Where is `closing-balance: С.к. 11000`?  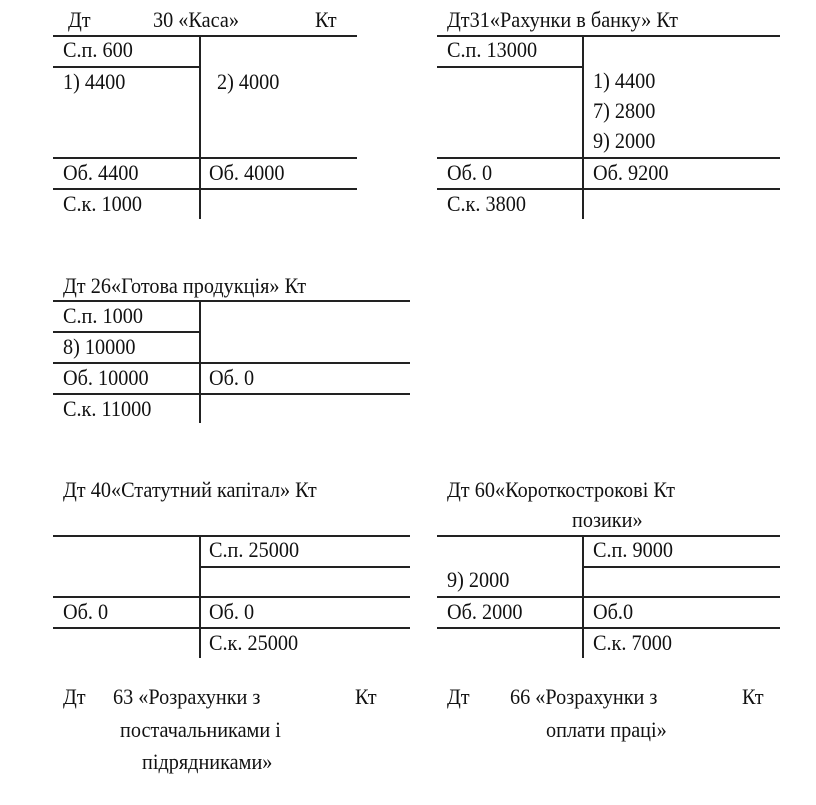 closing-balance: С.к. 11000 is located at coordinates (107, 408).